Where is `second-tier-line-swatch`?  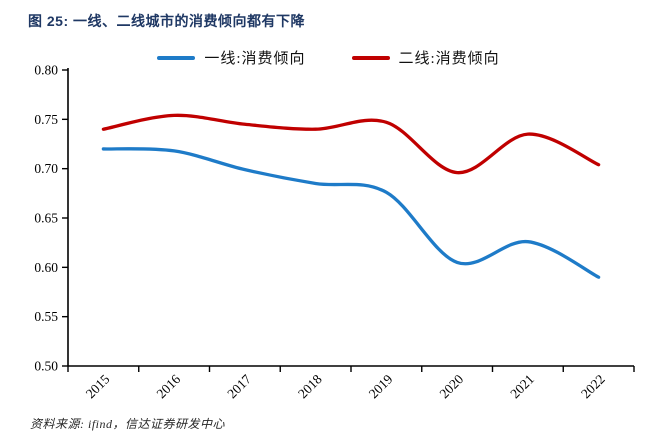 second-tier-line-swatch is located at coordinates (370, 57).